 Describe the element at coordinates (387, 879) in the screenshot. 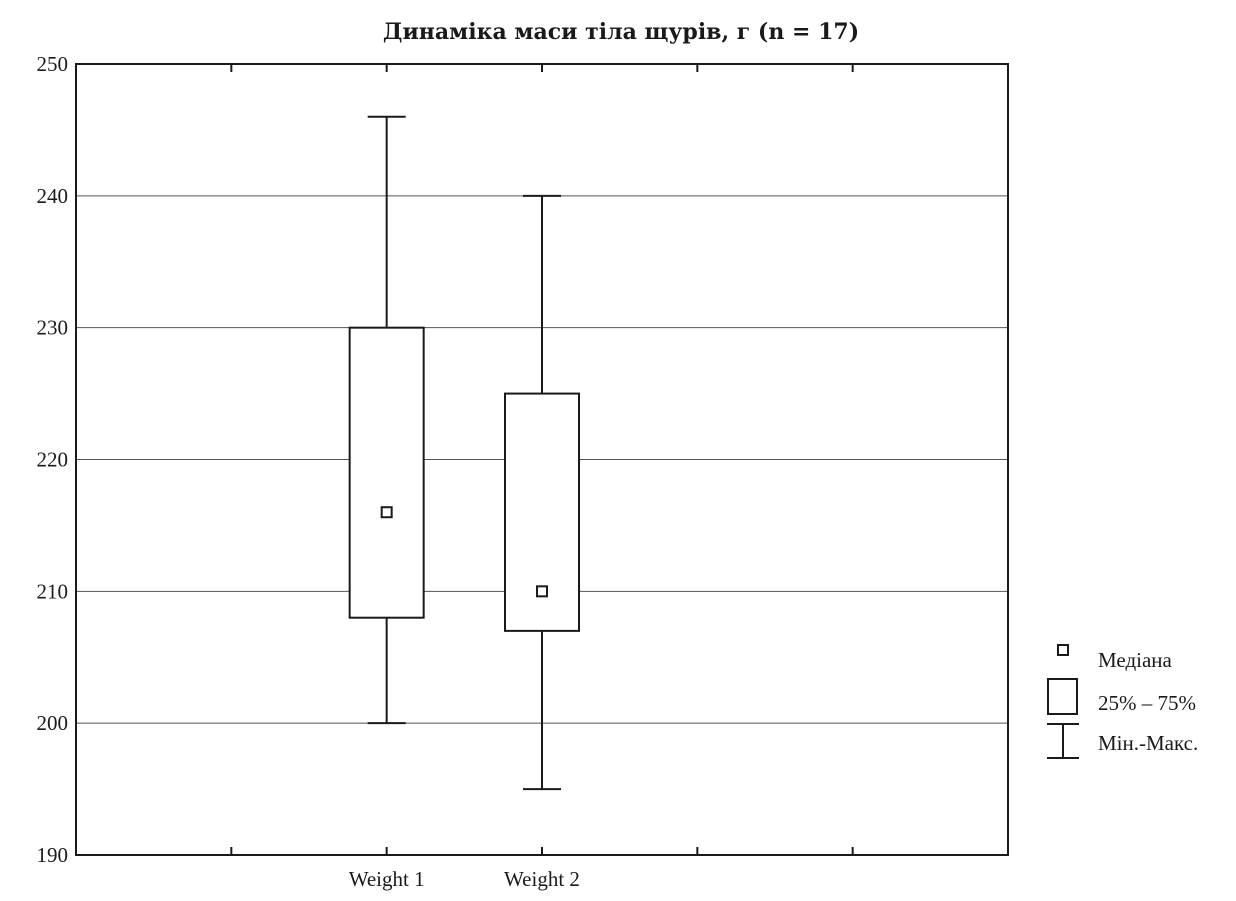

I see `x-category-label-1: Weight 1` at that location.